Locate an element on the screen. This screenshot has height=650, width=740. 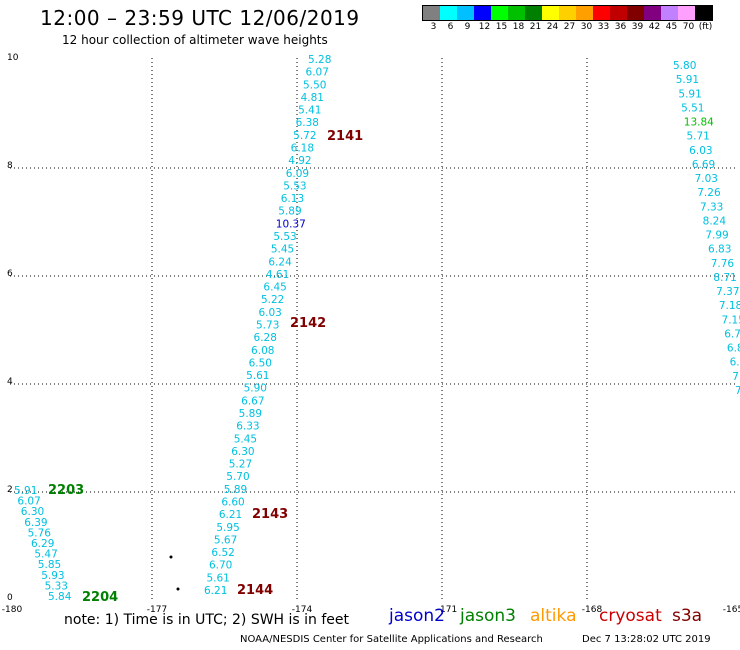
swh-label: 5.73 is located at coordinates (267, 326).